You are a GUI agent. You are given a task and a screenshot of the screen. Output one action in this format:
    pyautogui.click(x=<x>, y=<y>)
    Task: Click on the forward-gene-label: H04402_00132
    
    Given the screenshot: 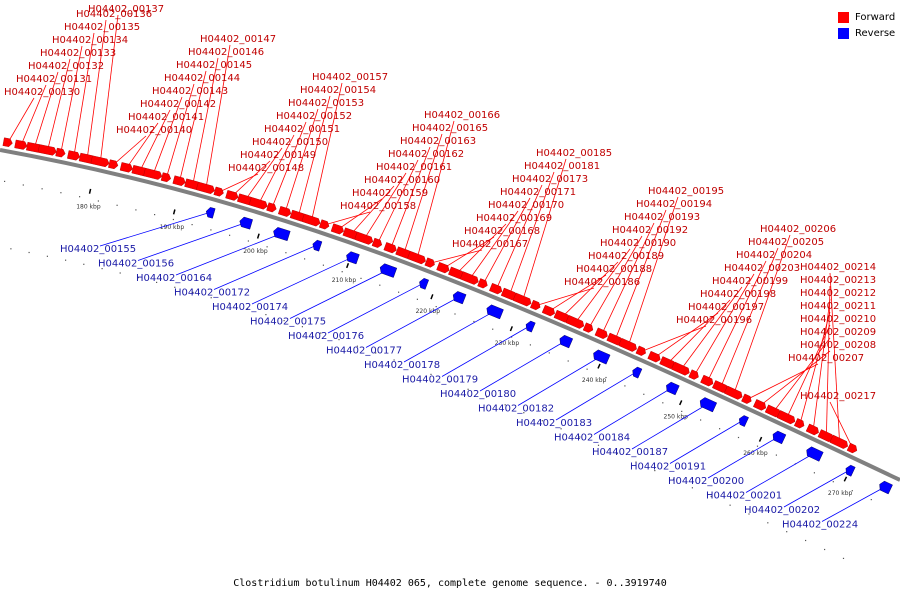 What is the action you would take?
    pyautogui.click(x=66, y=66)
    